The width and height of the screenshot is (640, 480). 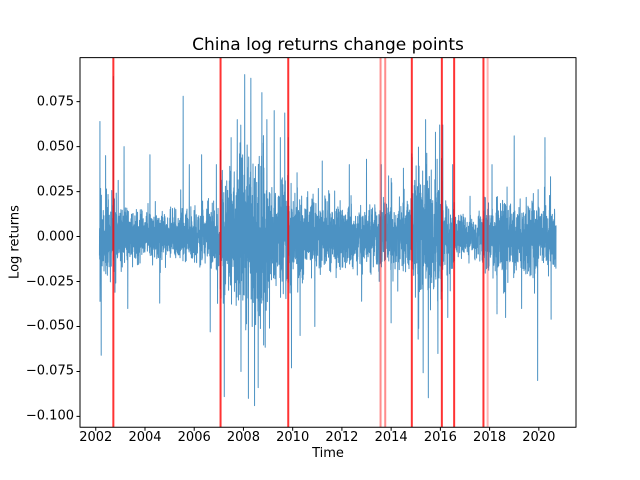 What do you see at coordinates (293, 437) in the screenshot?
I see `x-tick-label: 2010` at bounding box center [293, 437].